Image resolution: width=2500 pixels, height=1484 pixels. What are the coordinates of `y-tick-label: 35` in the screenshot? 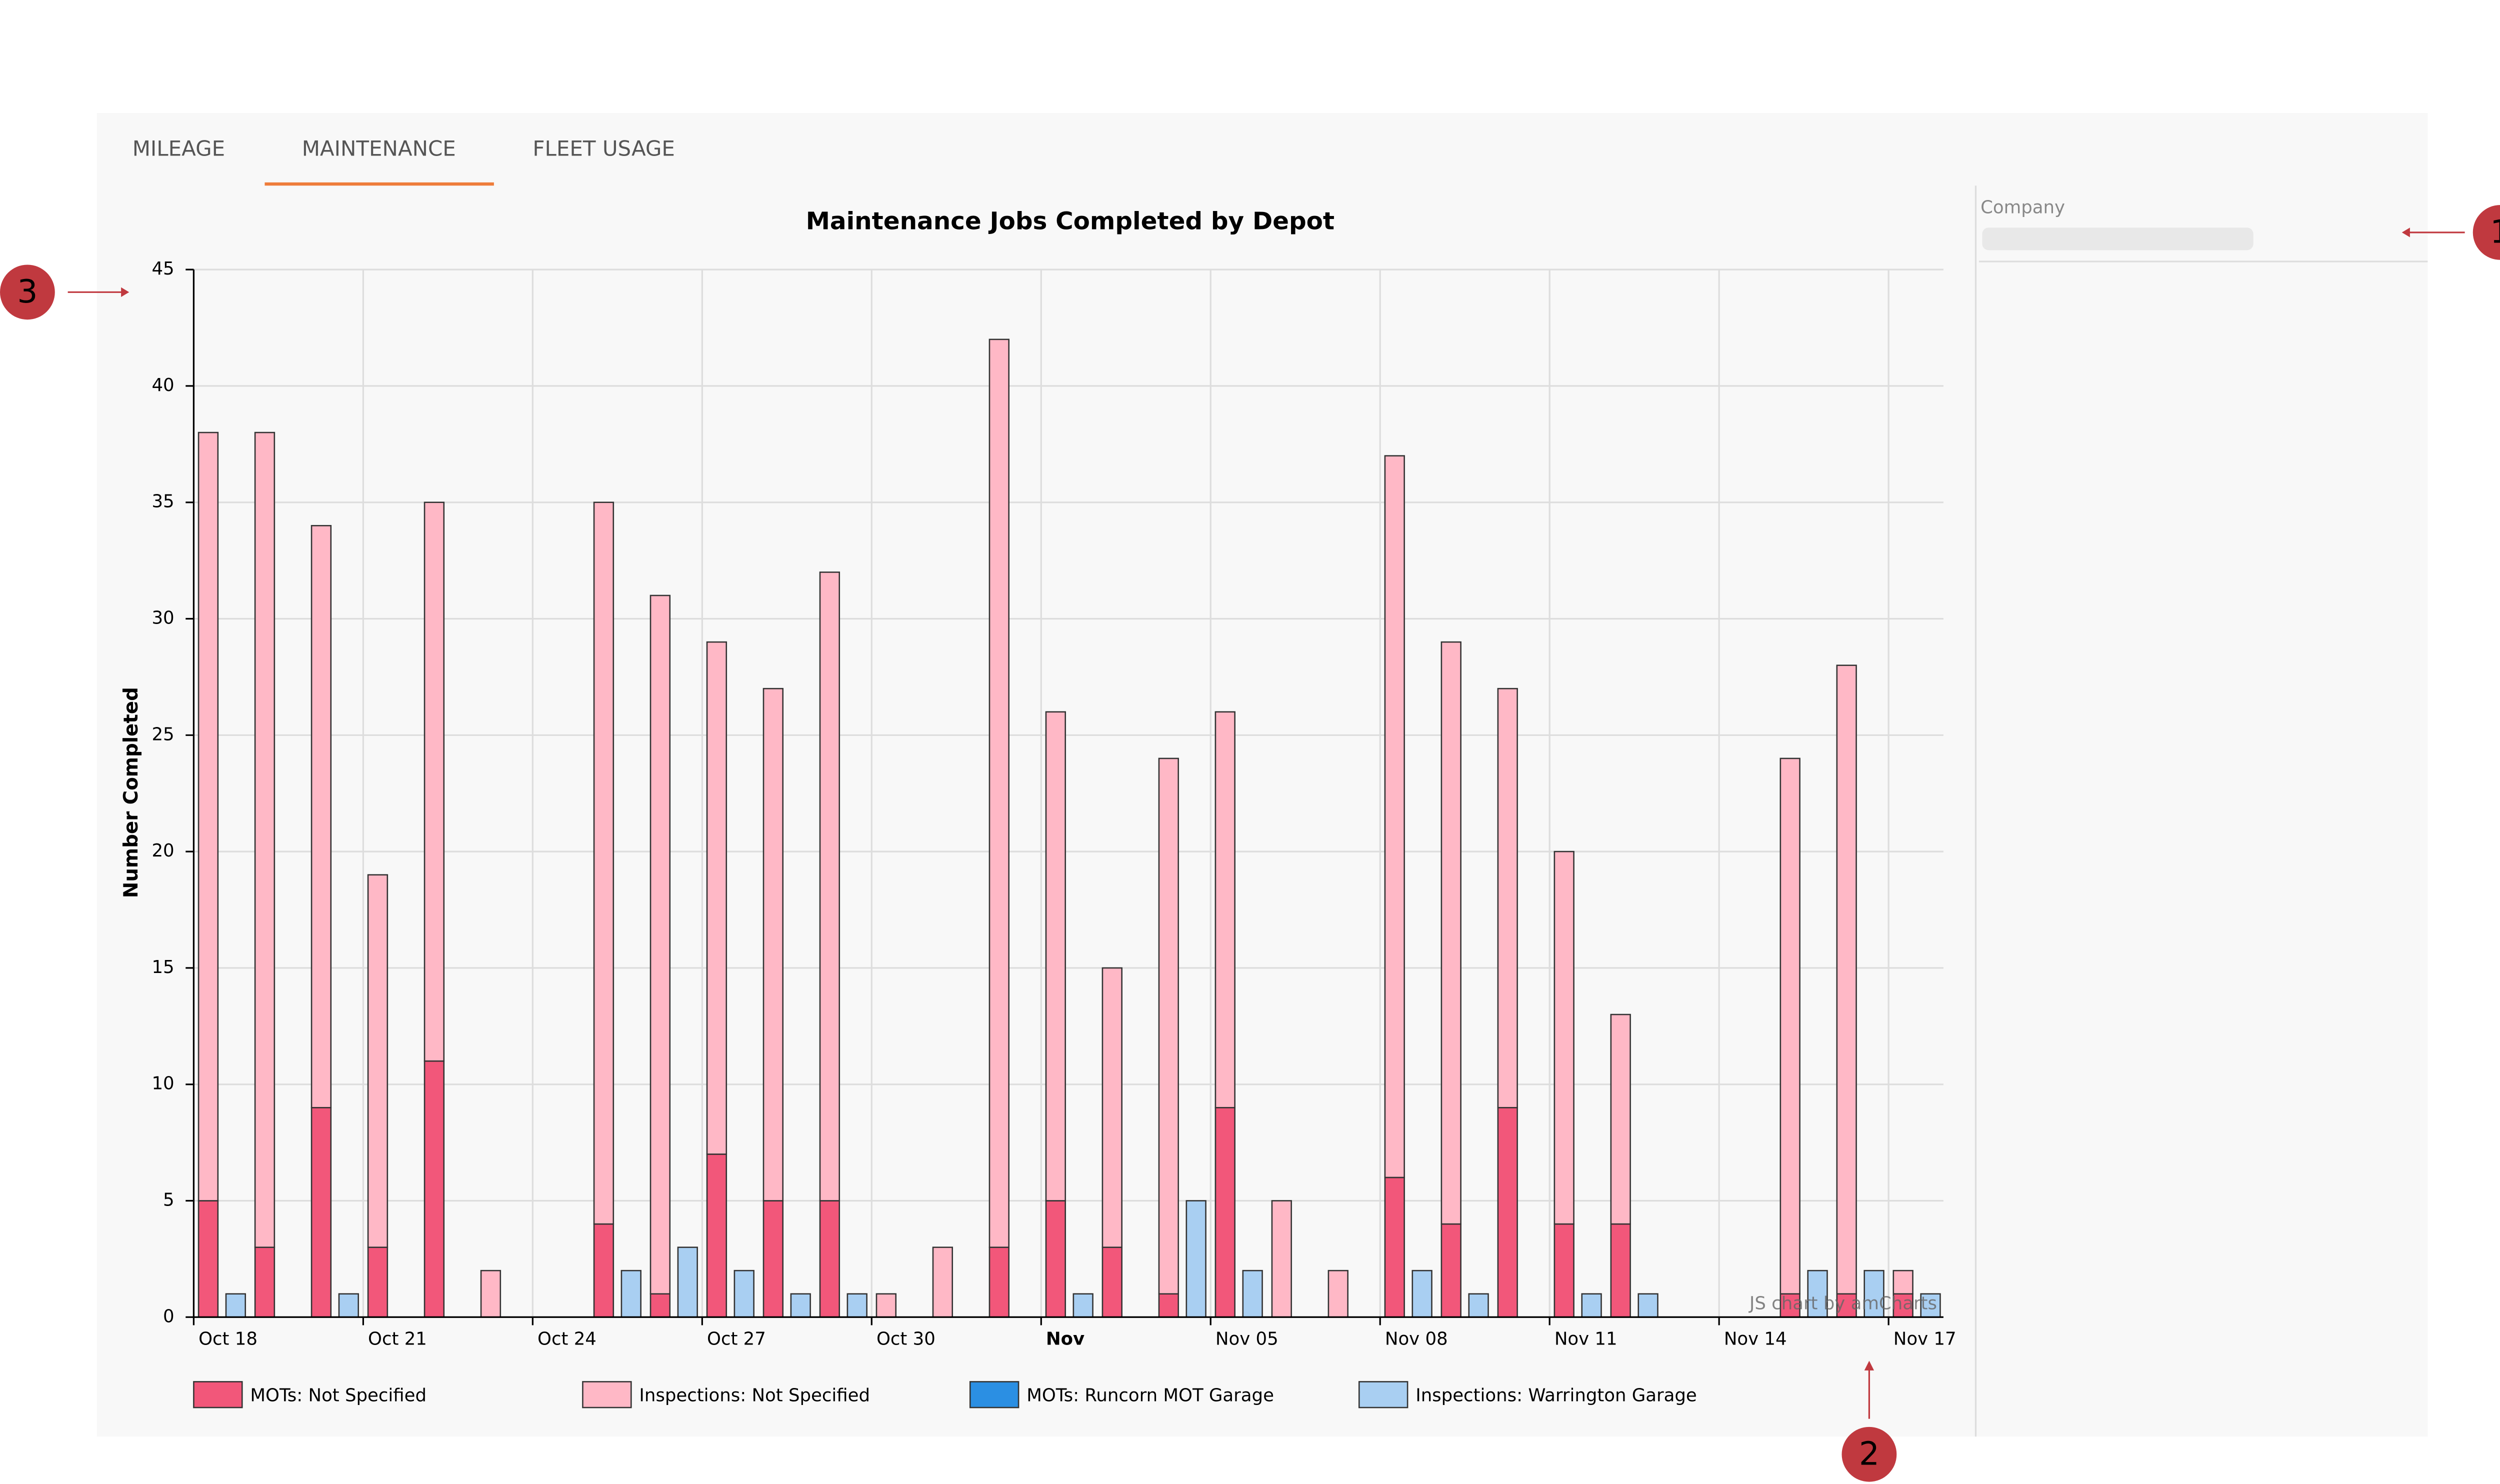 It's located at (163, 502).